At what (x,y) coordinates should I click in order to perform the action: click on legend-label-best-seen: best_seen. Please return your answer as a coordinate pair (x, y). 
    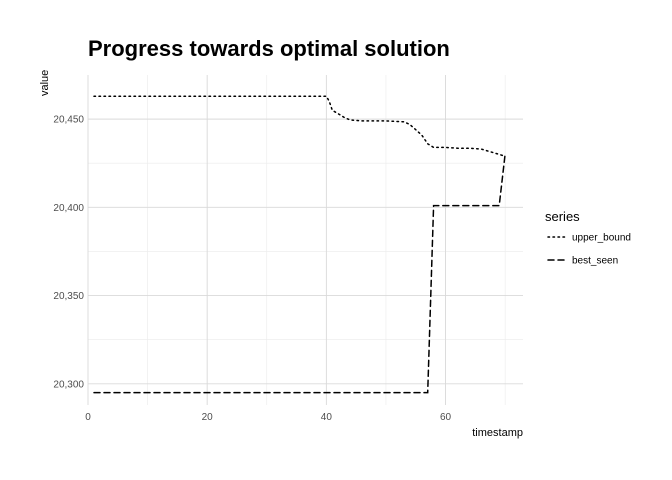
    Looking at the image, I should click on (595, 261).